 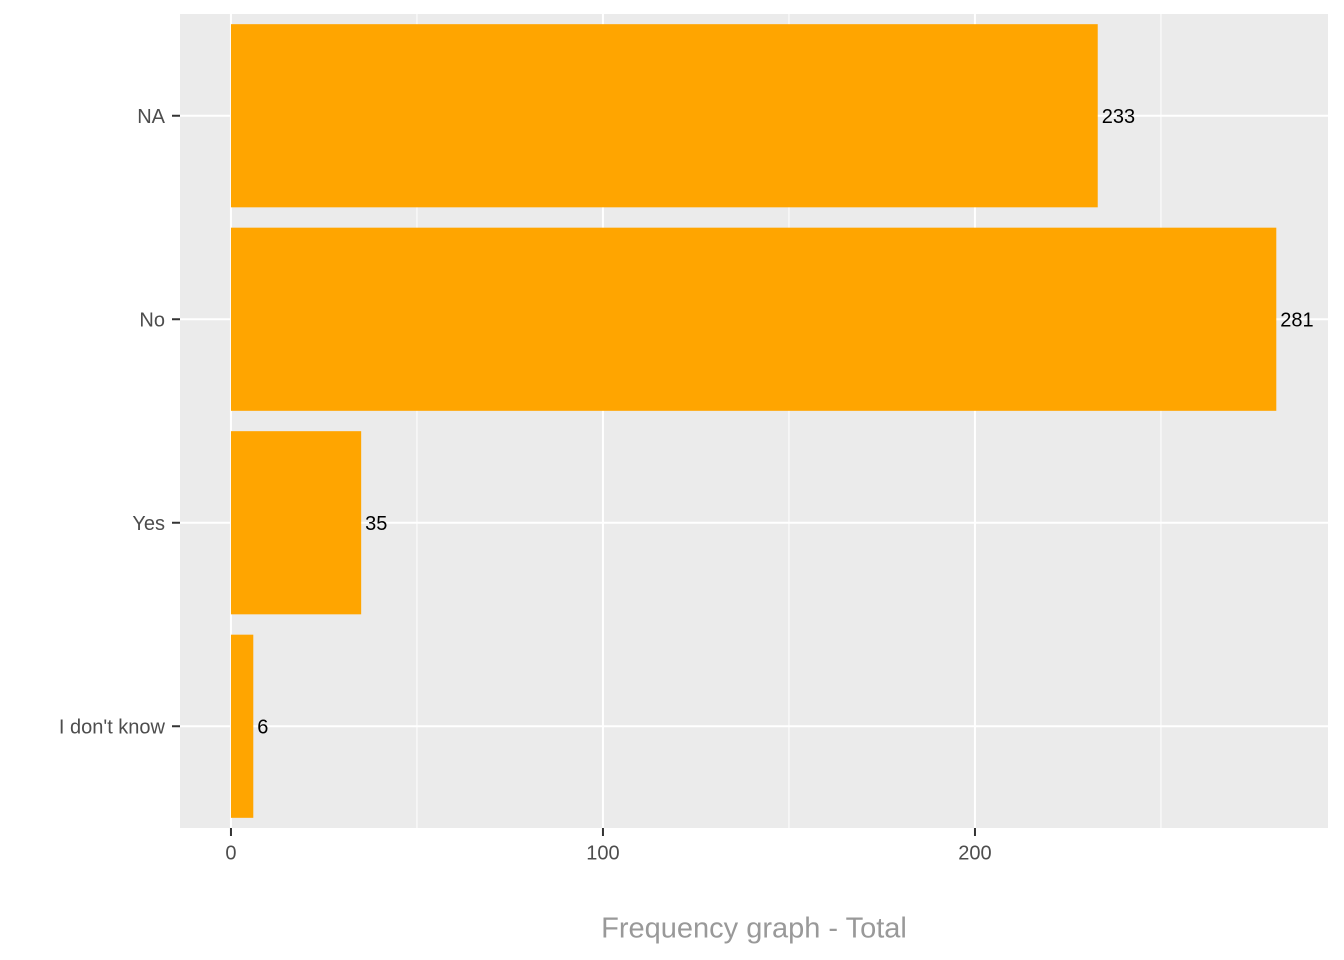 I want to click on x-tick-label: 0, so click(x=230, y=853).